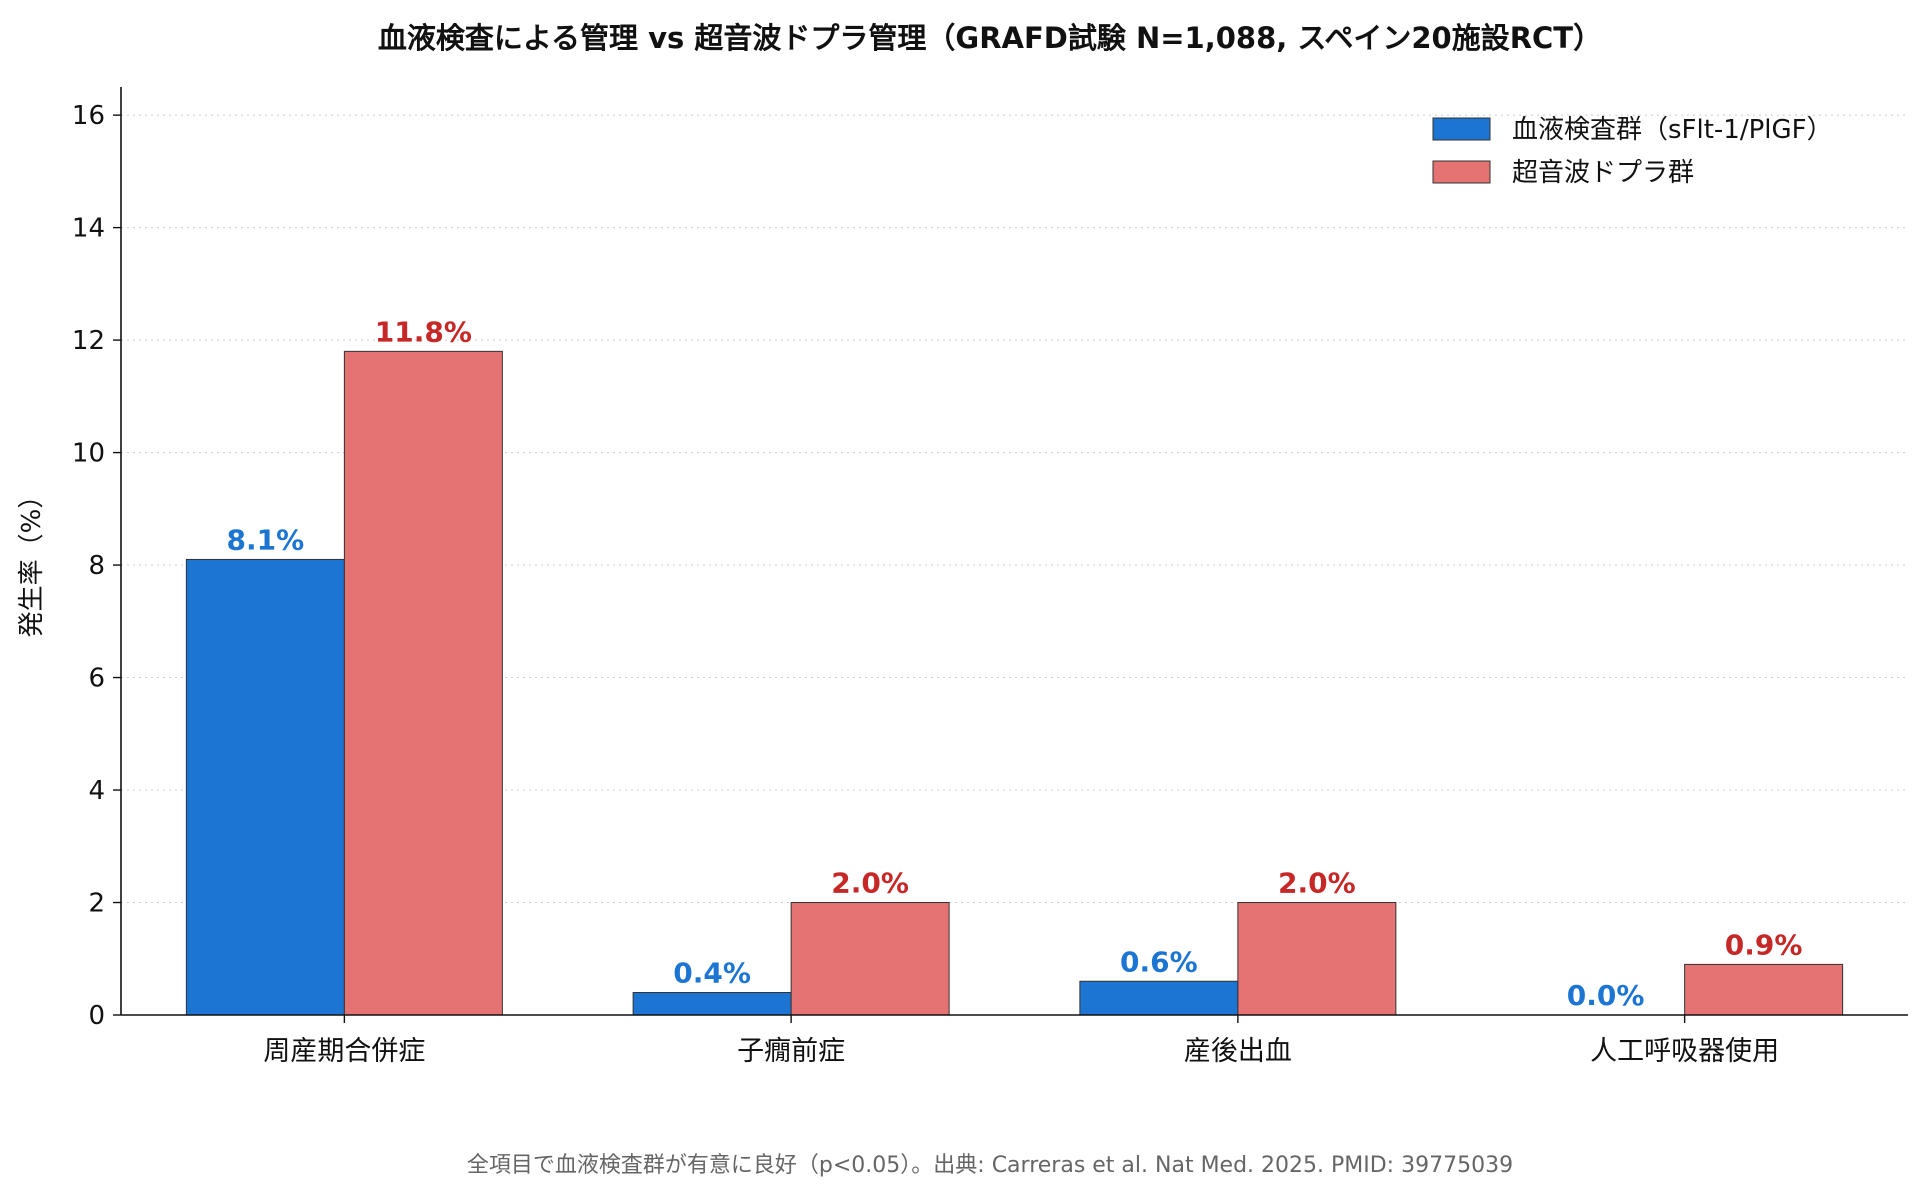 The height and width of the screenshot is (1193, 1923). What do you see at coordinates (88, 116) in the screenshot?
I see `y-tick-label: 16` at bounding box center [88, 116].